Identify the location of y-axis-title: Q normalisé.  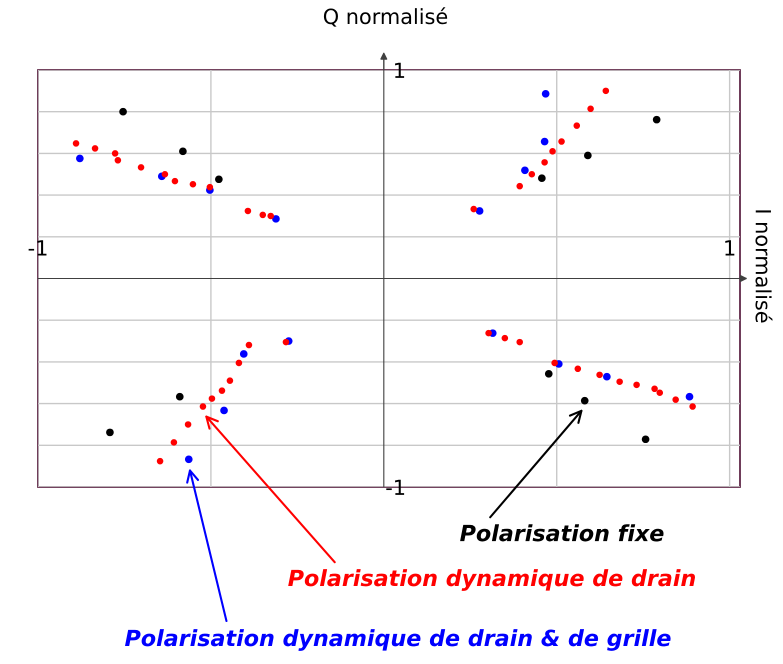
(386, 17).